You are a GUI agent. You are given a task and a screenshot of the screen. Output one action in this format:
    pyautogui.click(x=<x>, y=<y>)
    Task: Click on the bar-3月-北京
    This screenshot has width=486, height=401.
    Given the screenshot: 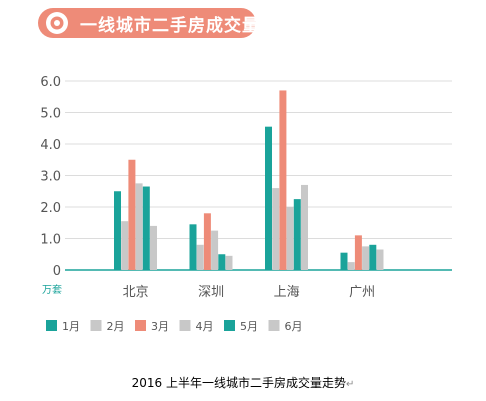 What is the action you would take?
    pyautogui.click(x=132, y=214)
    